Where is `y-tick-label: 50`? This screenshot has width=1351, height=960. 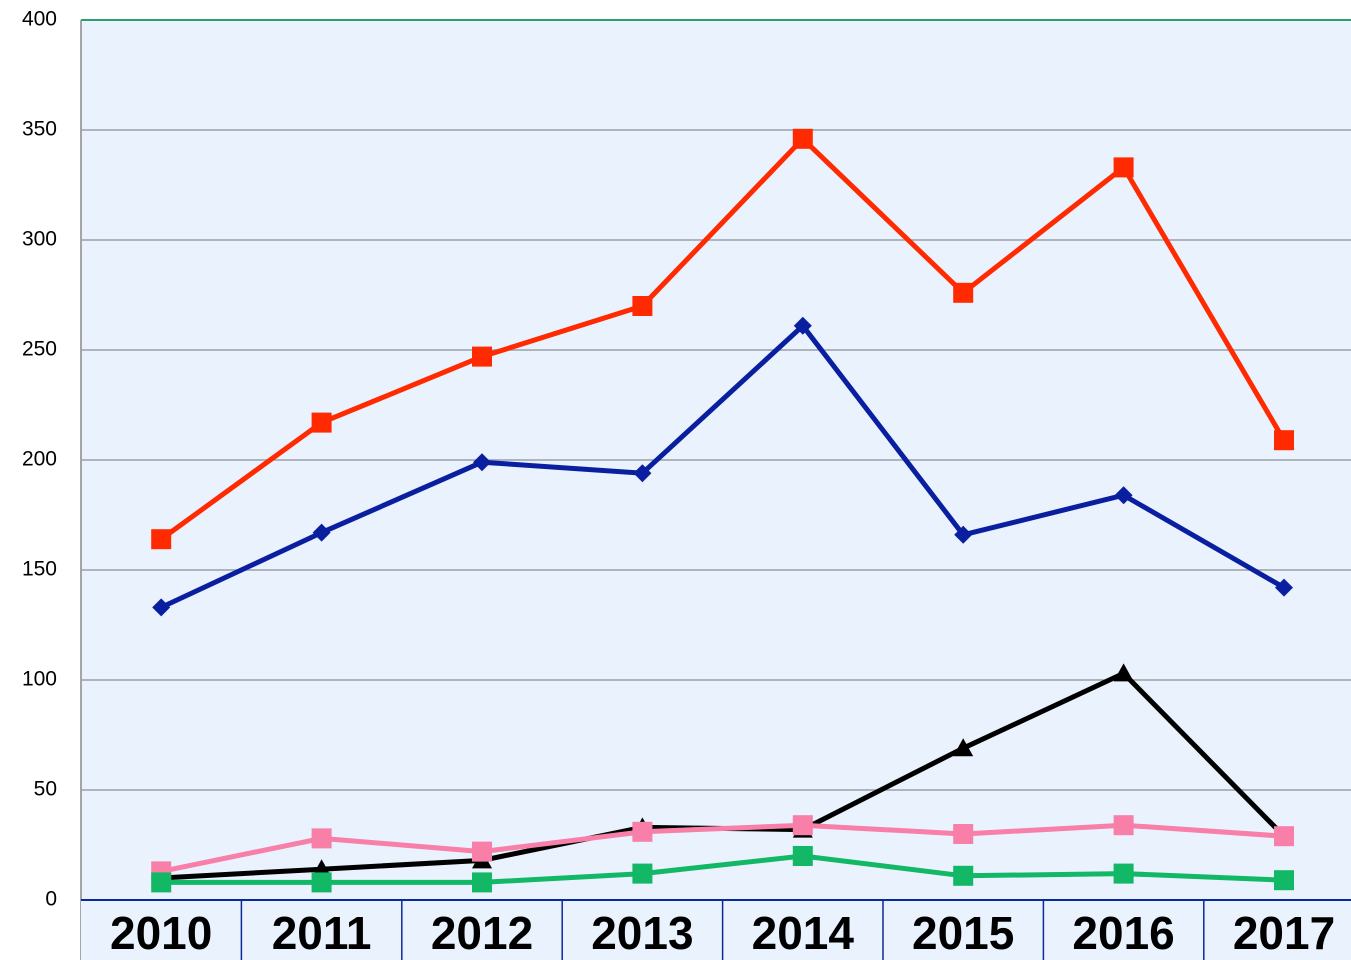
y-tick-label: 50 is located at coordinates (45, 789).